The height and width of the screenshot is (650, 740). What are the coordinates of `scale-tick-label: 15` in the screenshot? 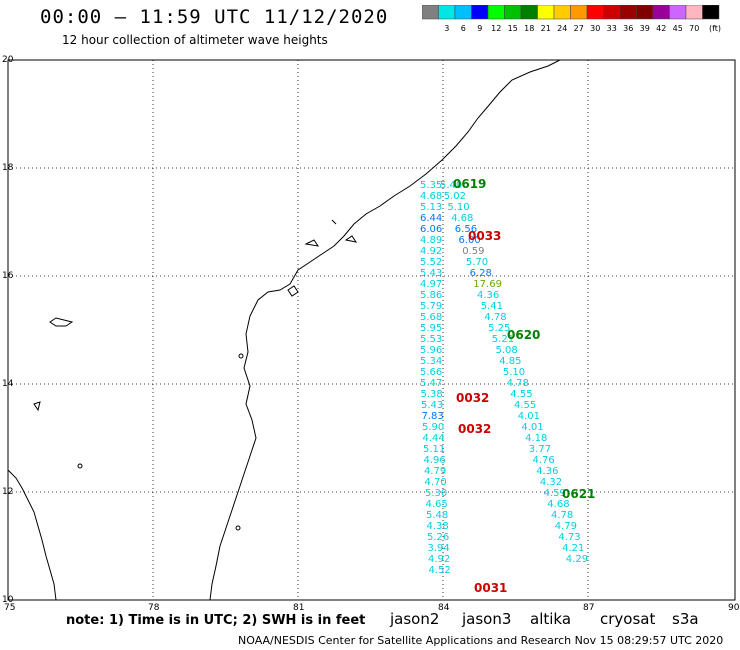 It's located at (513, 28).